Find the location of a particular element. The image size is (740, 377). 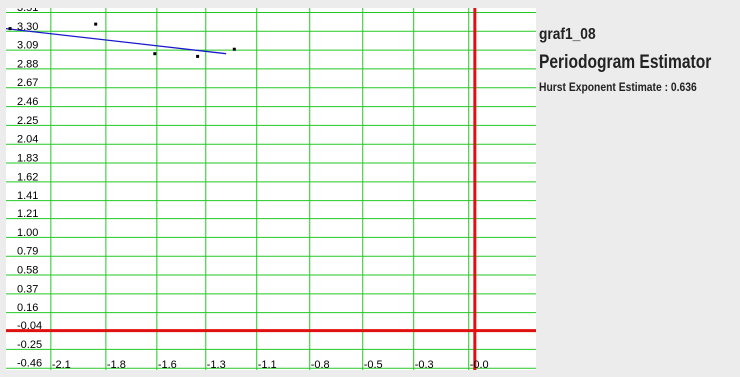

y-tick-label: -0.04 is located at coordinates (29, 326).